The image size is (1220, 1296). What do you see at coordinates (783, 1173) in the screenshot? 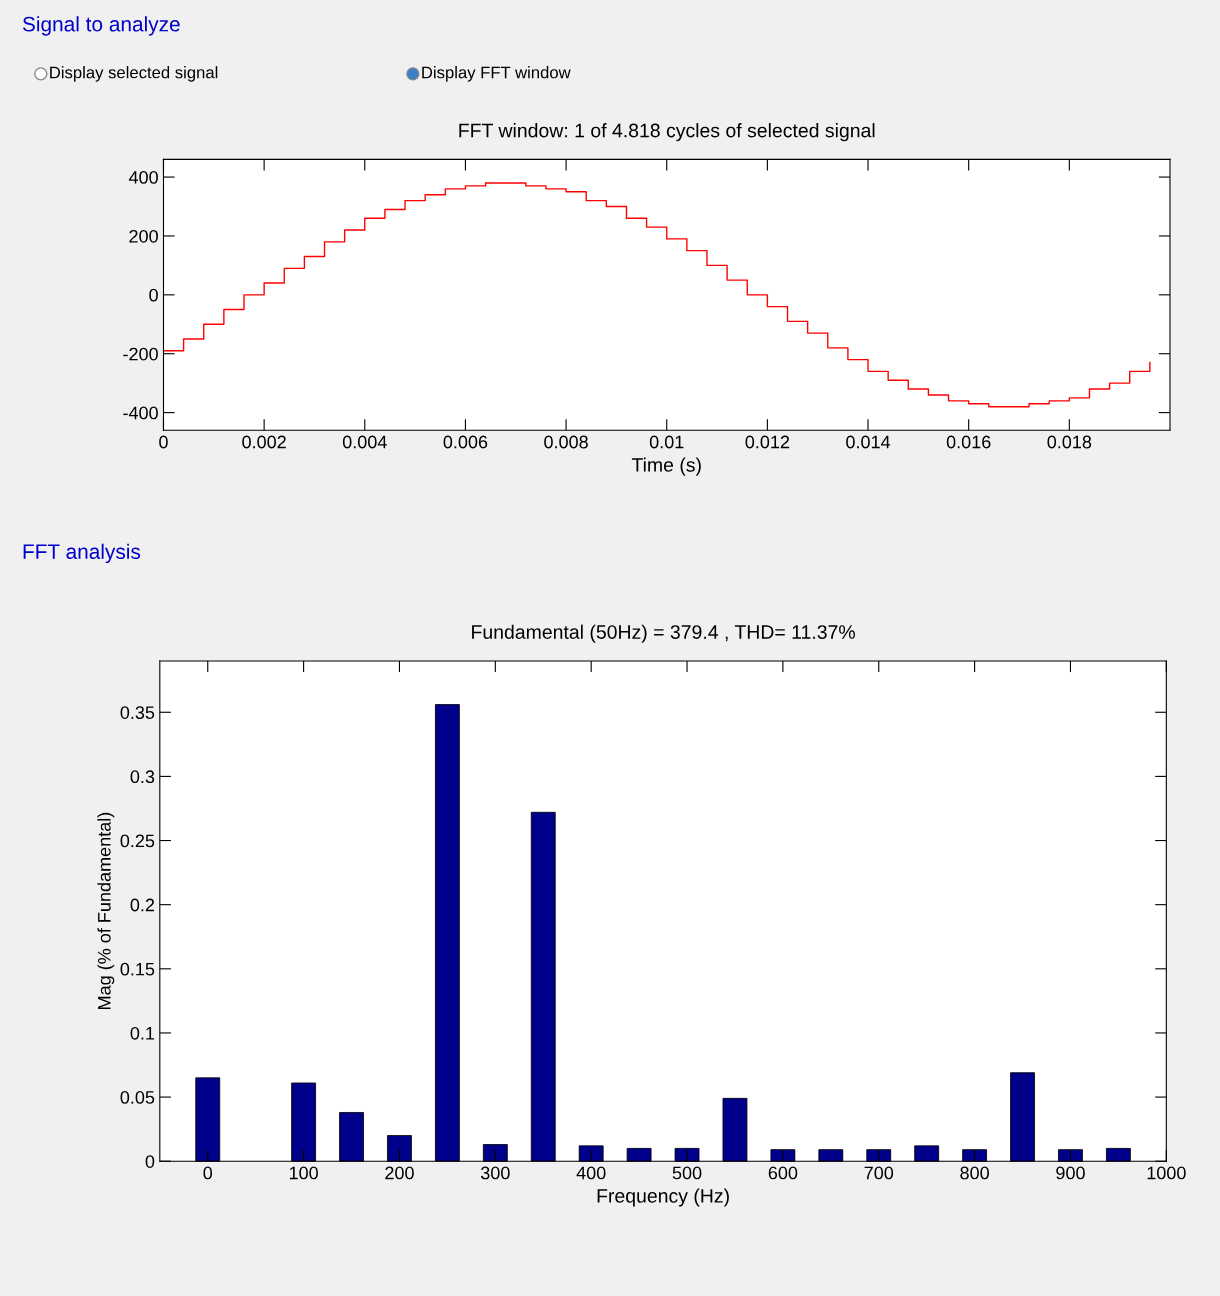
I see `x-tick-label: 600` at bounding box center [783, 1173].